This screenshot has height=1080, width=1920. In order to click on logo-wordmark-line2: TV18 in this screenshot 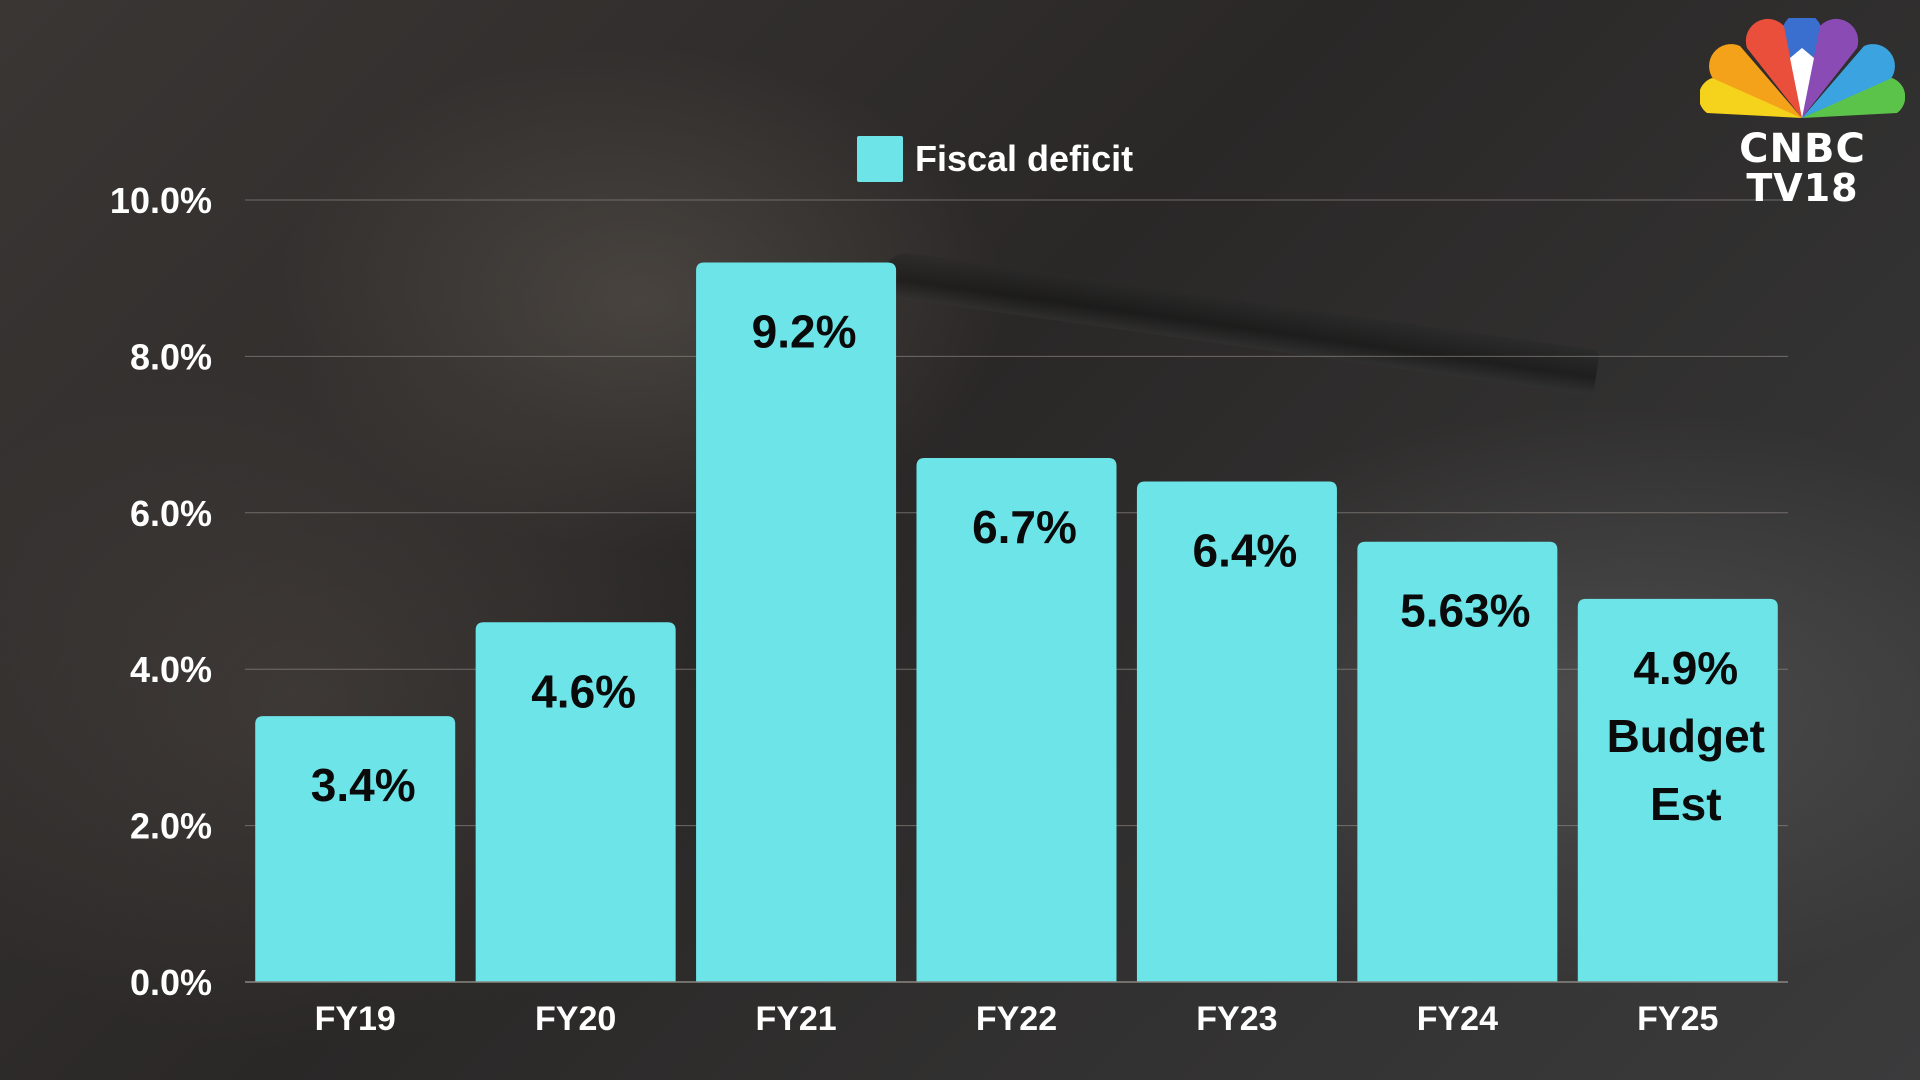, I will do `click(1802, 188)`.